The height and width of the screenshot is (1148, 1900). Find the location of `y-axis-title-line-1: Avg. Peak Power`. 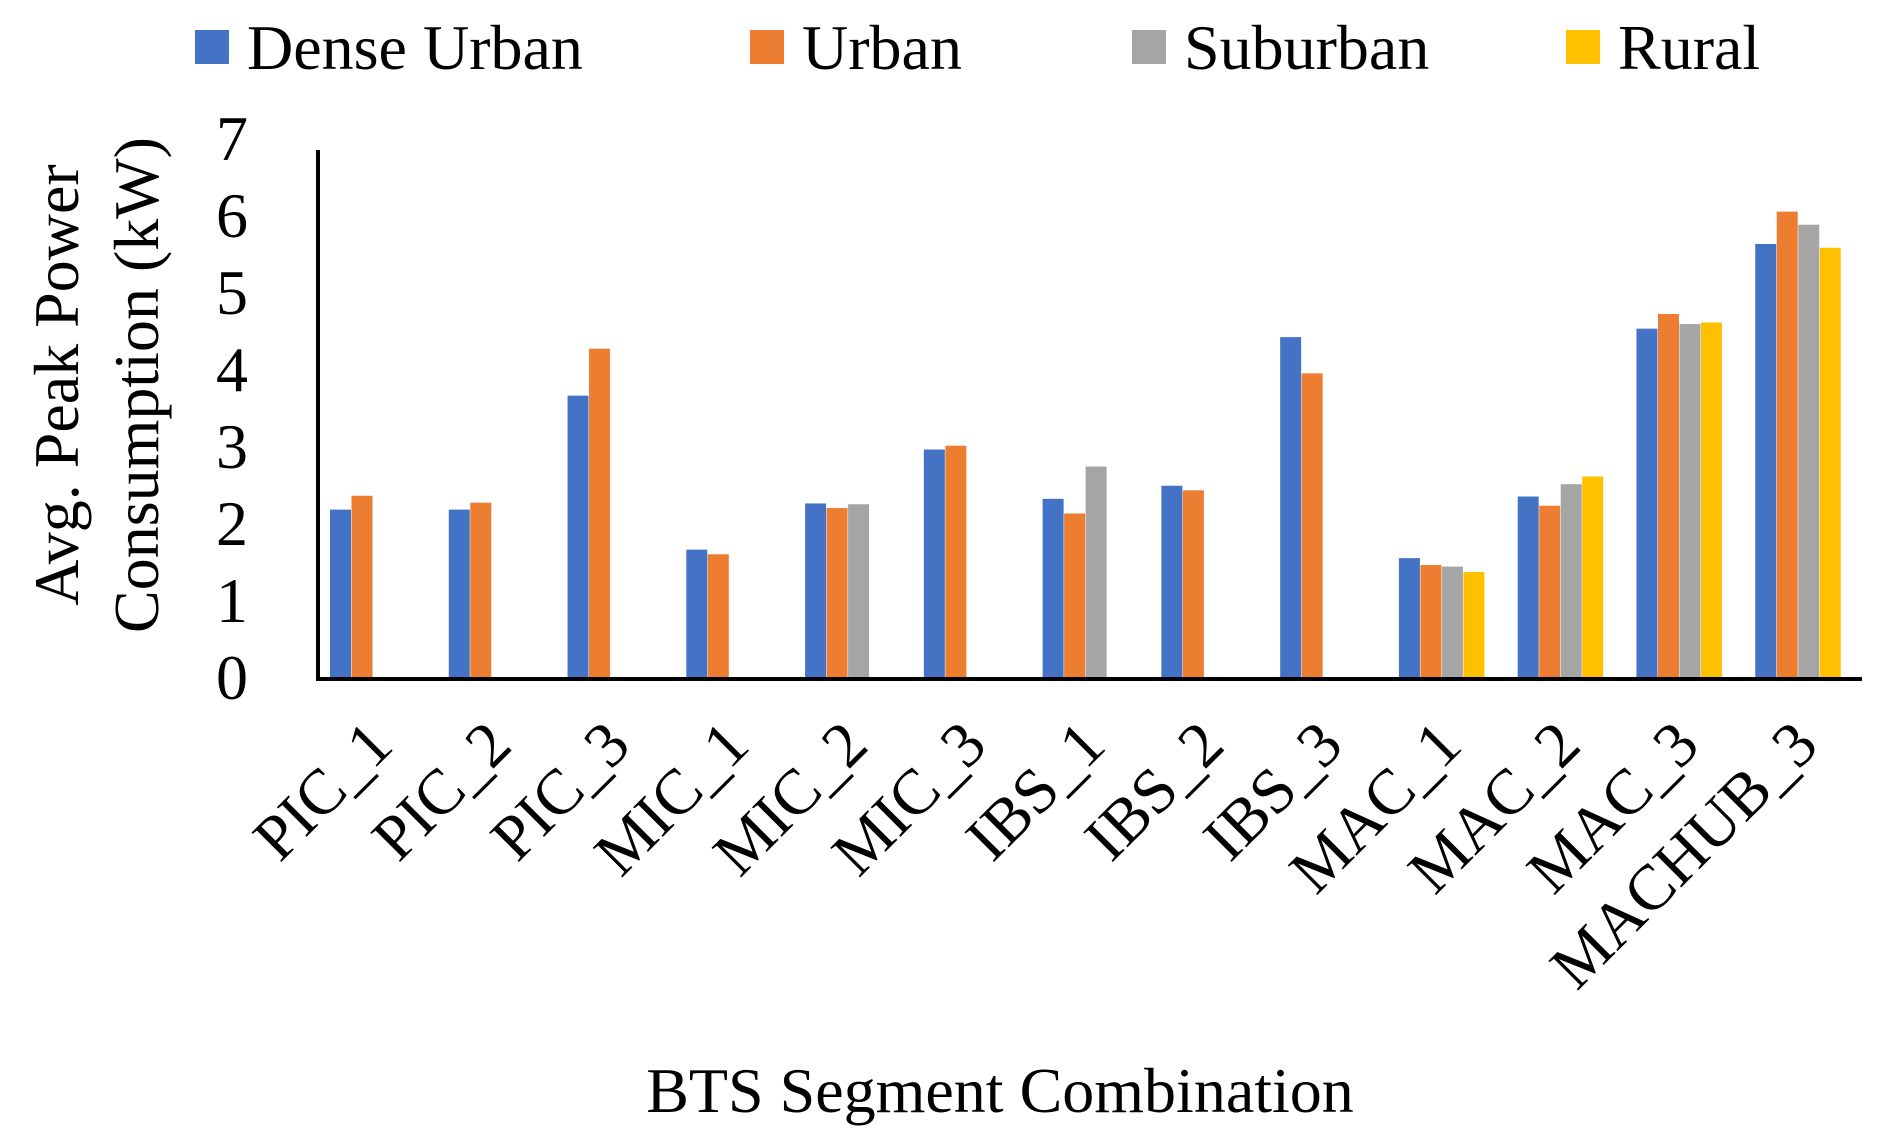

y-axis-title-line-1: Avg. Peak Power is located at coordinates (56, 384).